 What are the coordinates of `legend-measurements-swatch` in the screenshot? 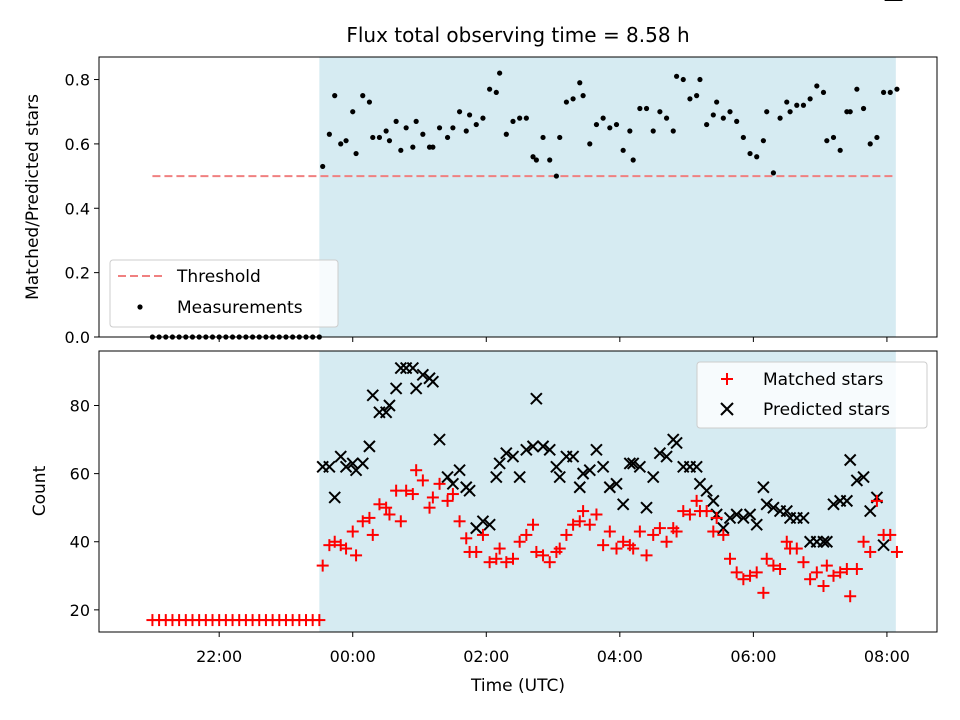 It's located at (140, 307).